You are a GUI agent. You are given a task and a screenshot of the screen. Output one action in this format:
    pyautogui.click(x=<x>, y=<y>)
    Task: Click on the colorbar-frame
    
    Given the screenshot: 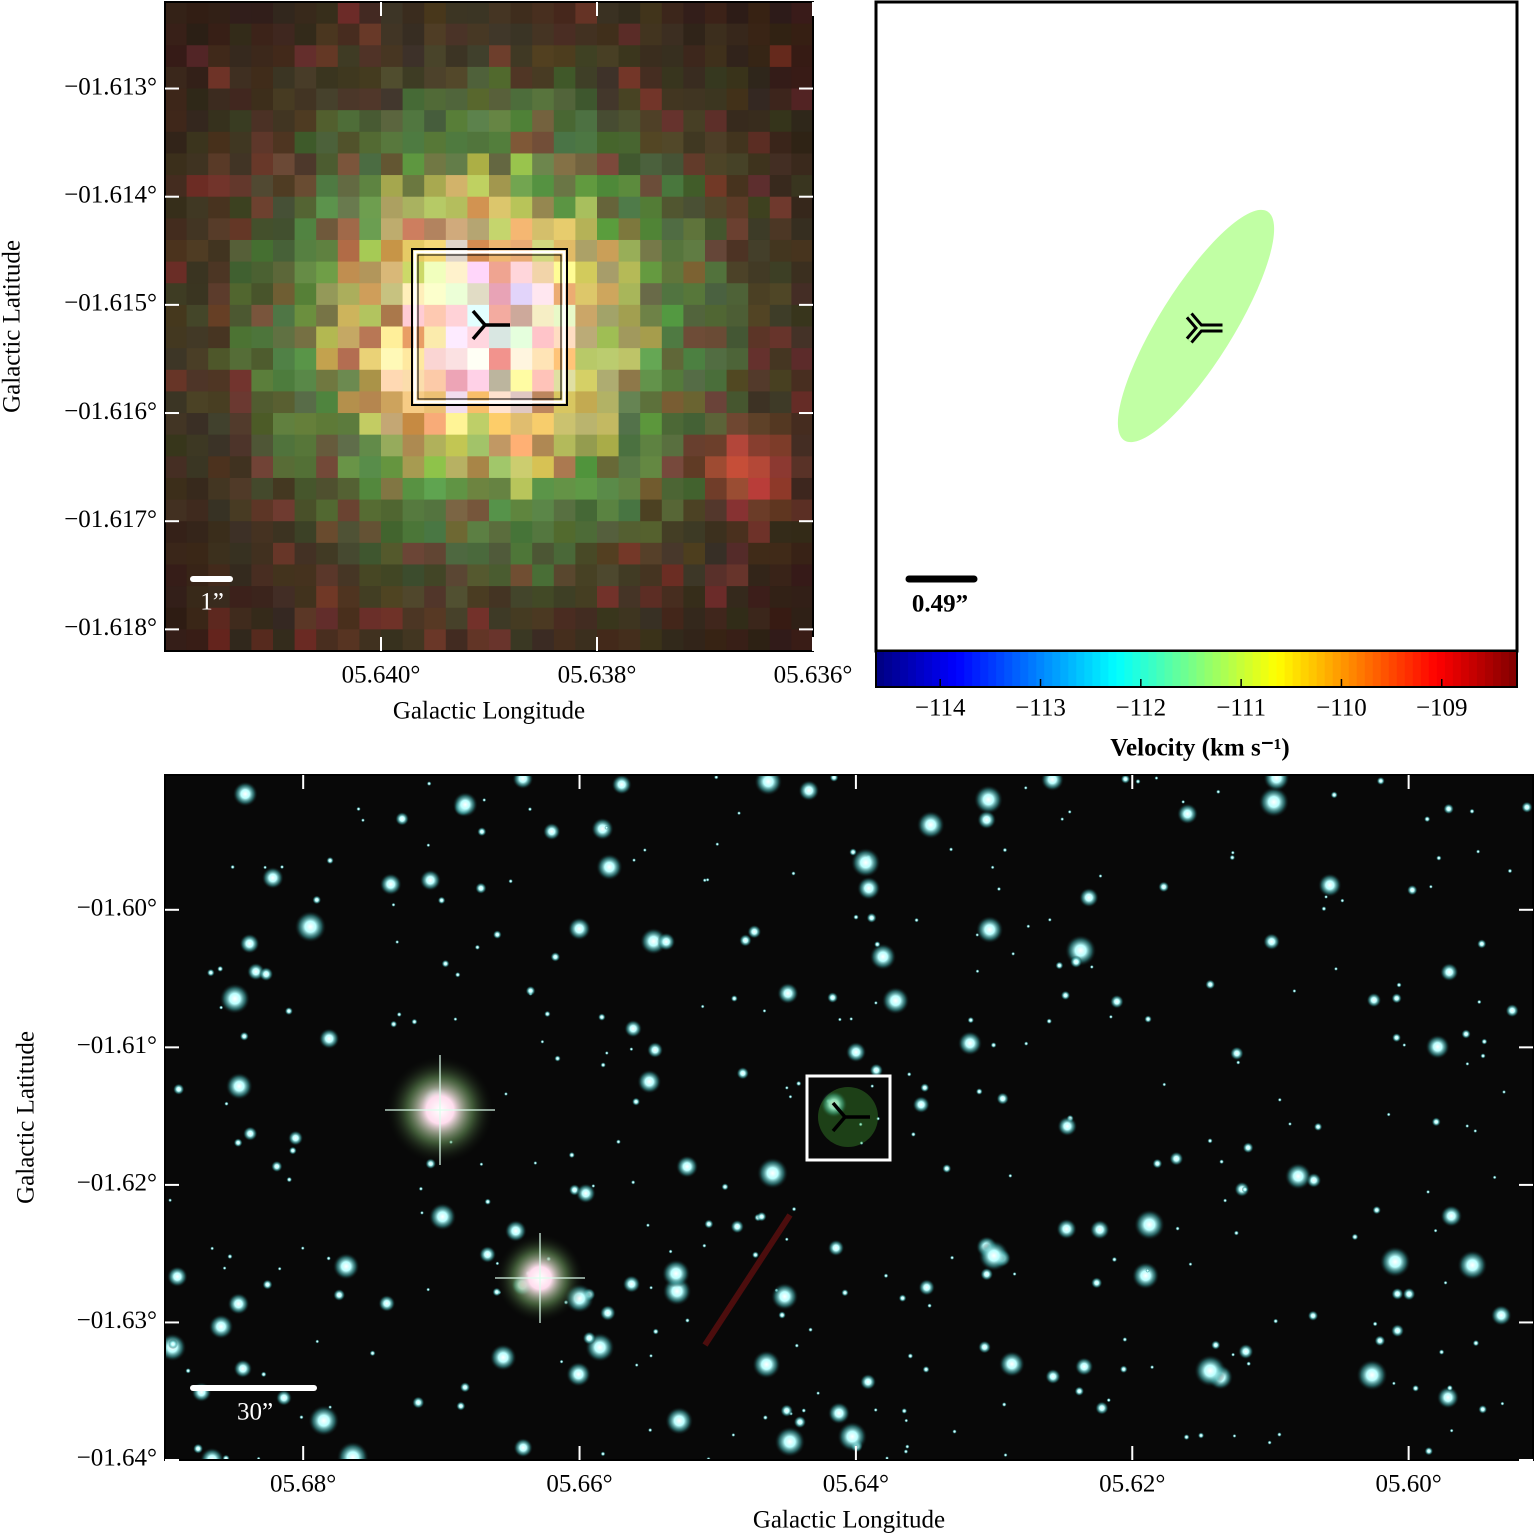 What is the action you would take?
    pyautogui.click(x=1196, y=669)
    